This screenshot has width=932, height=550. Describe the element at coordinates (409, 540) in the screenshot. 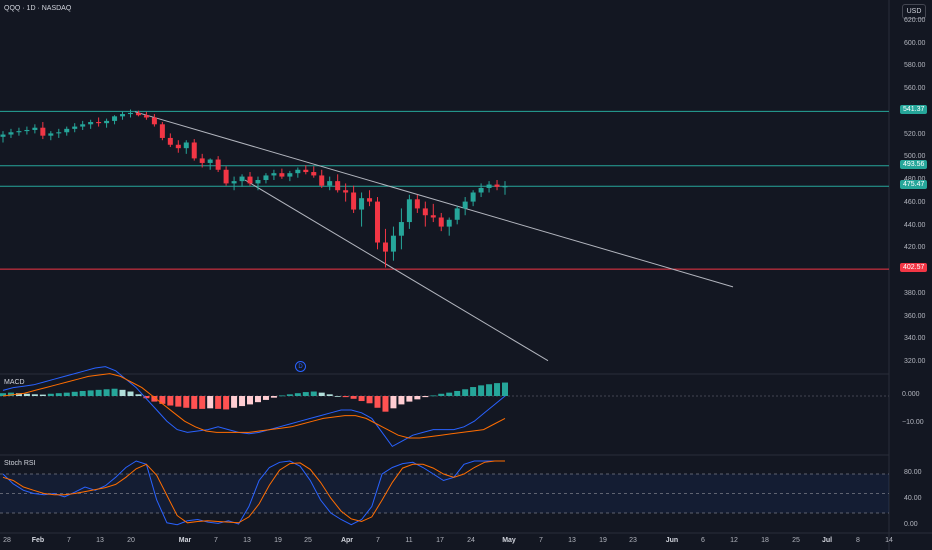

I see `time-tick: 11` at that location.